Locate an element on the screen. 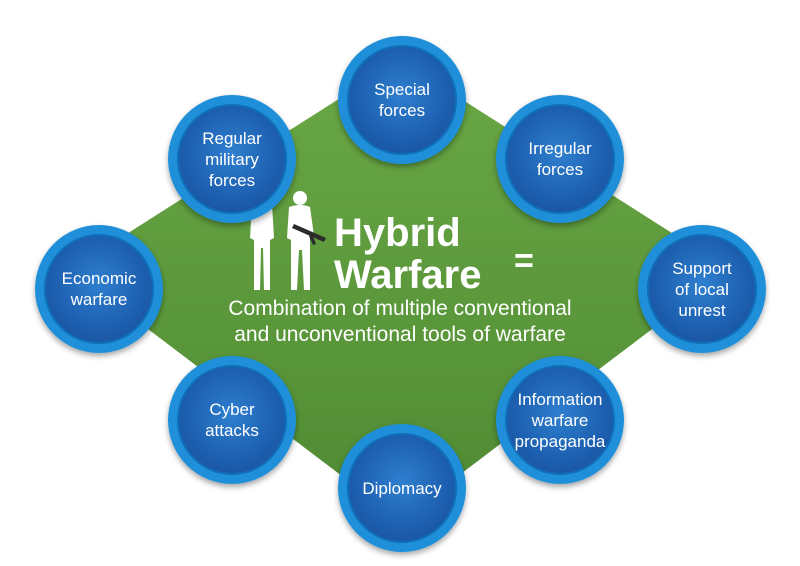  node-diplomacy: Diplomacy is located at coordinates (402, 488).